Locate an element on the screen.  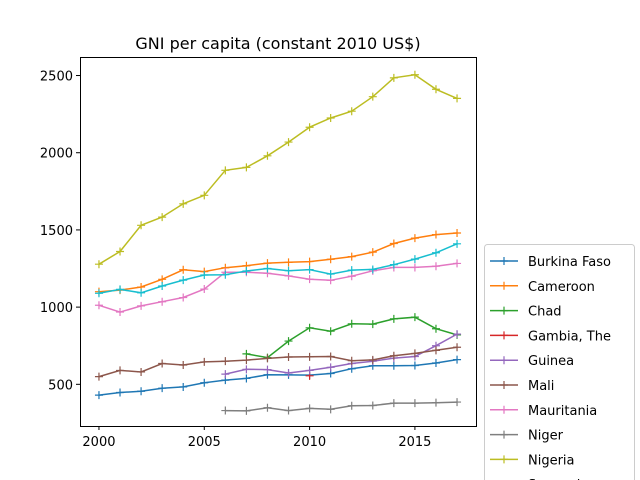
series-senegal is located at coordinates (278, 268).